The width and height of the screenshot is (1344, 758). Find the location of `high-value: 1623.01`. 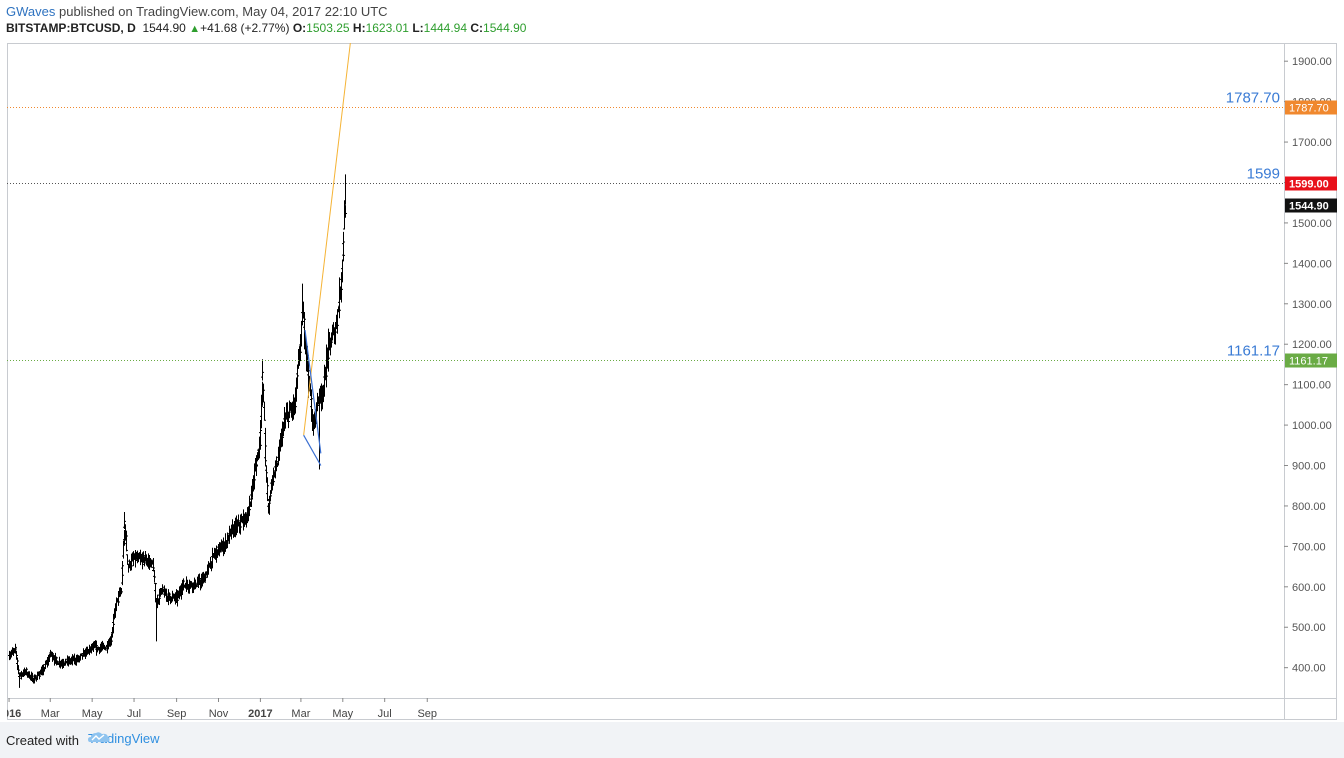

high-value: 1623.01 is located at coordinates (387, 28).